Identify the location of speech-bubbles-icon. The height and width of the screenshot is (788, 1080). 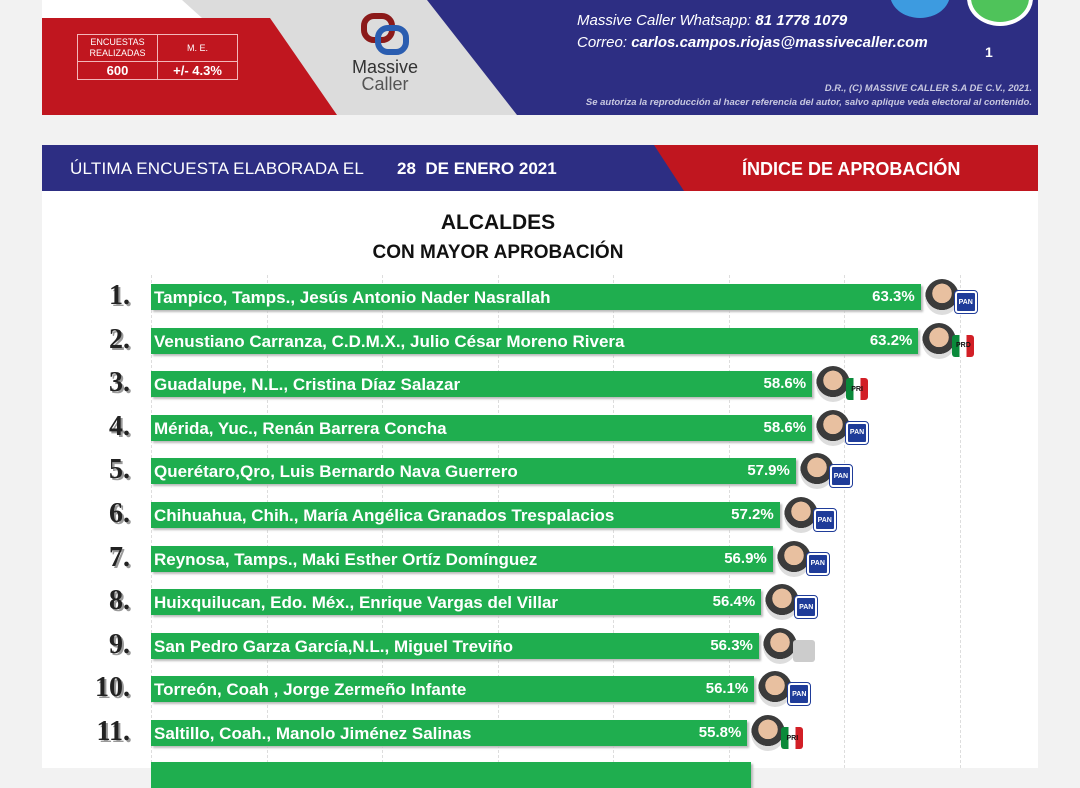
(385, 34).